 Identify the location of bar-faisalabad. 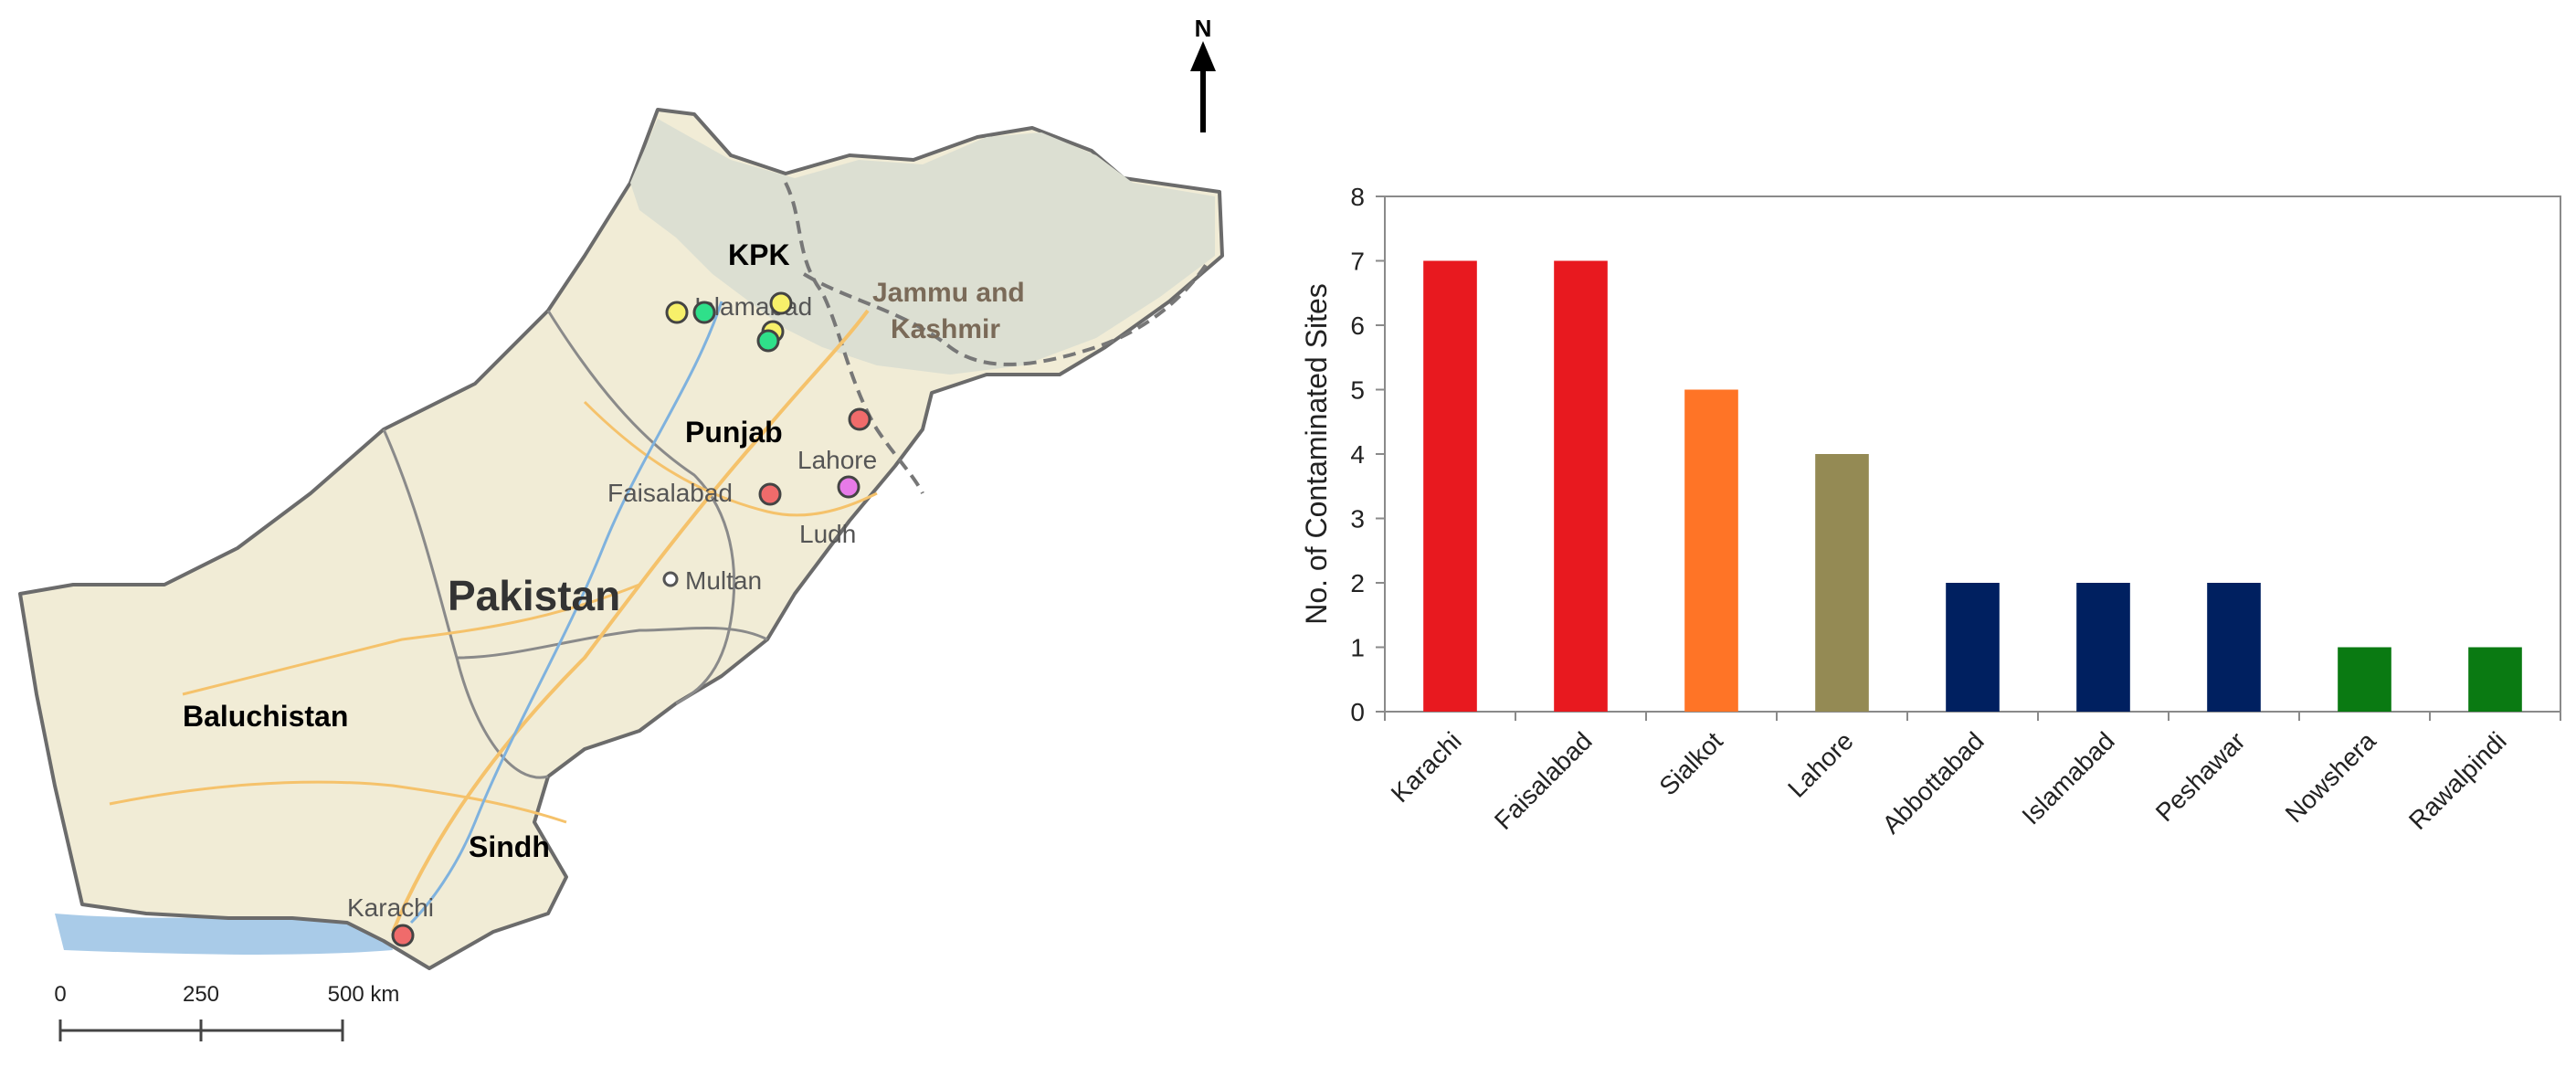
(1581, 486).